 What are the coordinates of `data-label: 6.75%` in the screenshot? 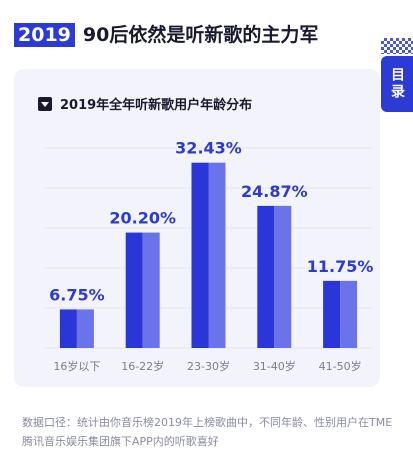 It's located at (77, 294).